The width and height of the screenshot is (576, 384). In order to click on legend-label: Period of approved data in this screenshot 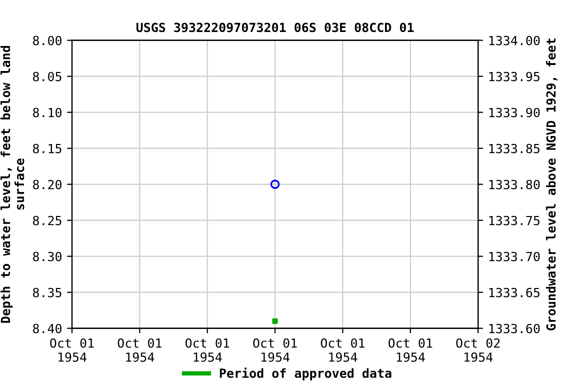, I will do `click(306, 374)`.